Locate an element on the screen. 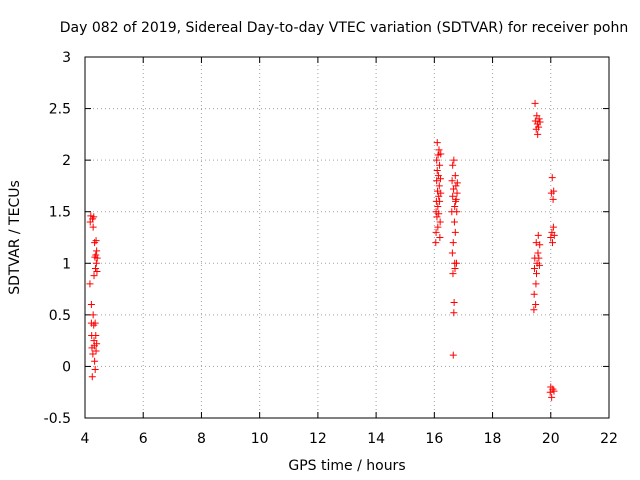 Image resolution: width=640 pixels, height=480 pixels. y-tick-label: -0.5 is located at coordinates (57, 419).